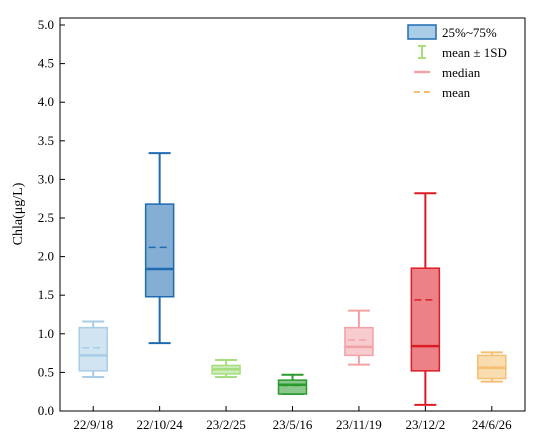 This screenshot has height=433, width=550. Describe the element at coordinates (46, 24) in the screenshot. I see `y-tick-label: 5.0` at that location.